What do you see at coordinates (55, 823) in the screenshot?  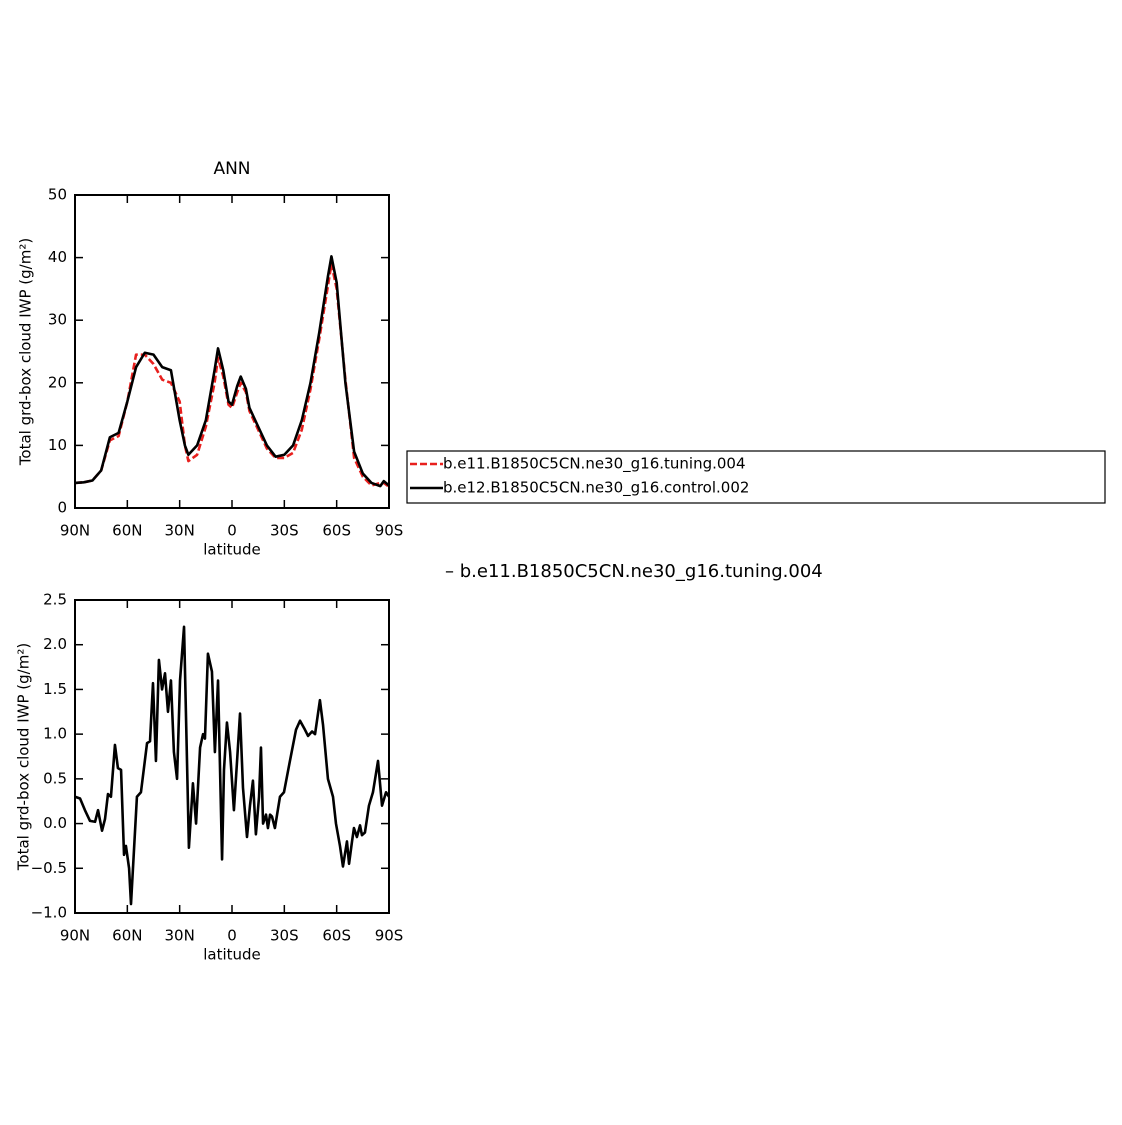 I see `y-tick-label: 0.0` at bounding box center [55, 823].